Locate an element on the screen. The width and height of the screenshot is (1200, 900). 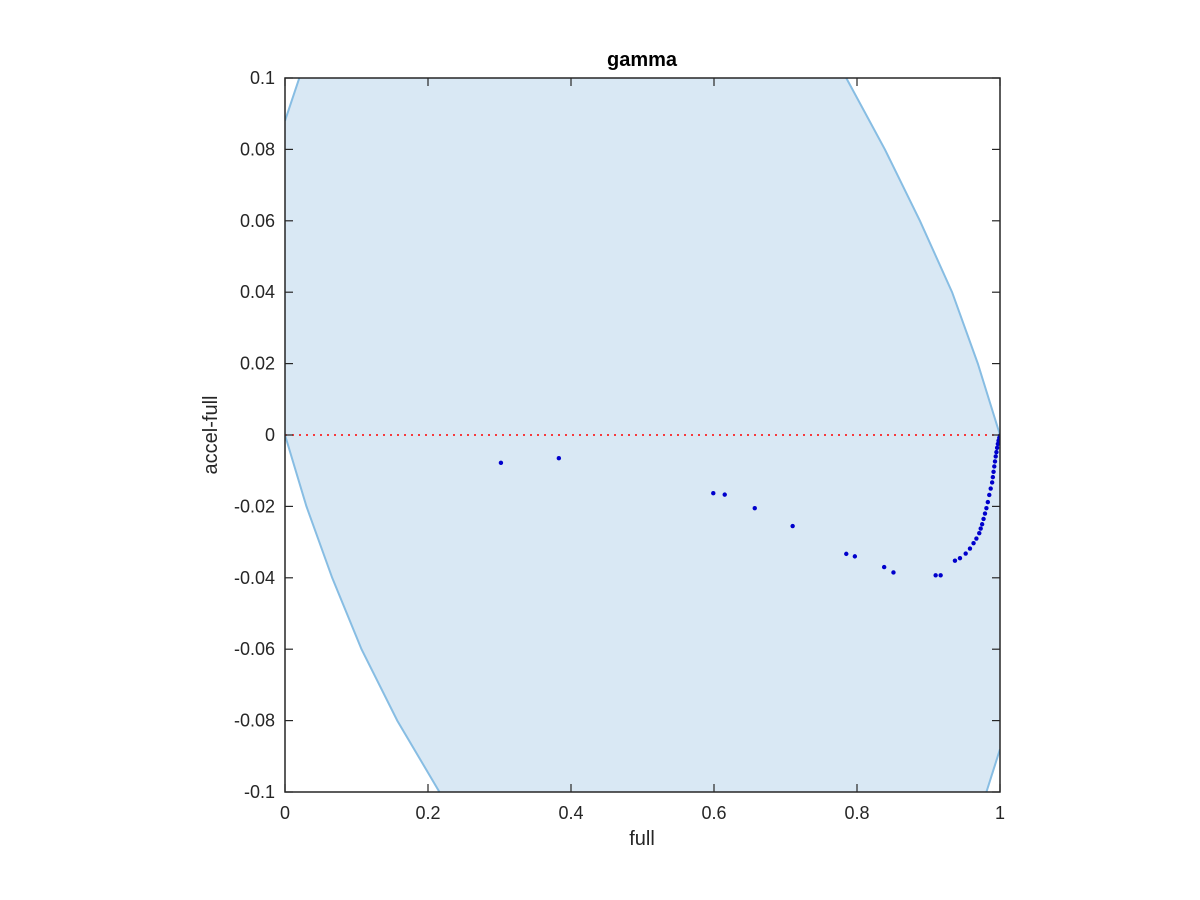
y-tick-label: -0.02 is located at coordinates (254, 506).